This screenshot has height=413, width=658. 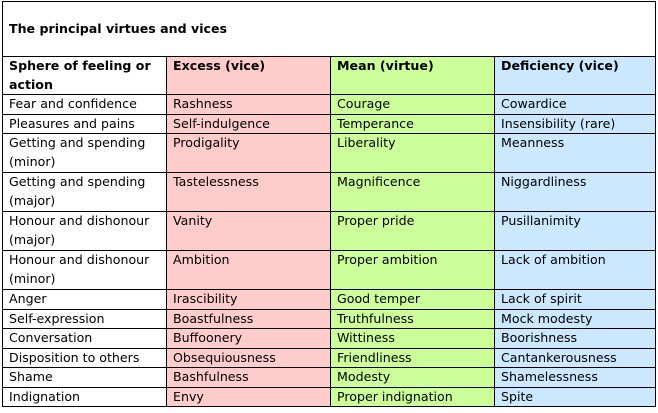 I want to click on cell-excess: Envy, so click(x=248, y=396).